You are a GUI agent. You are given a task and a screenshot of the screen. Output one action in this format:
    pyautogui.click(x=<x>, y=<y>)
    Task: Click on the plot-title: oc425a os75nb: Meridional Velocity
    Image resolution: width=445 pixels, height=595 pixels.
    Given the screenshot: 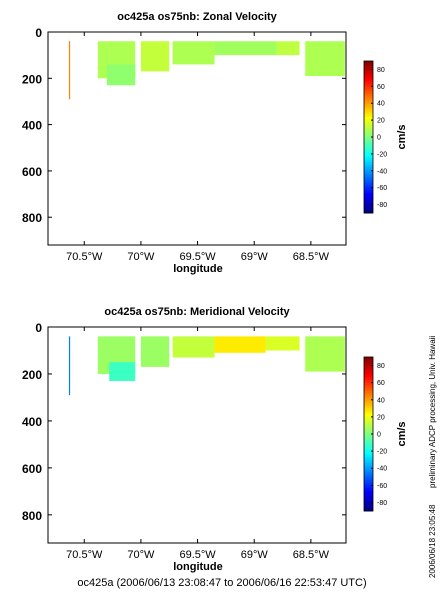 What is the action you would take?
    pyautogui.click(x=197, y=312)
    